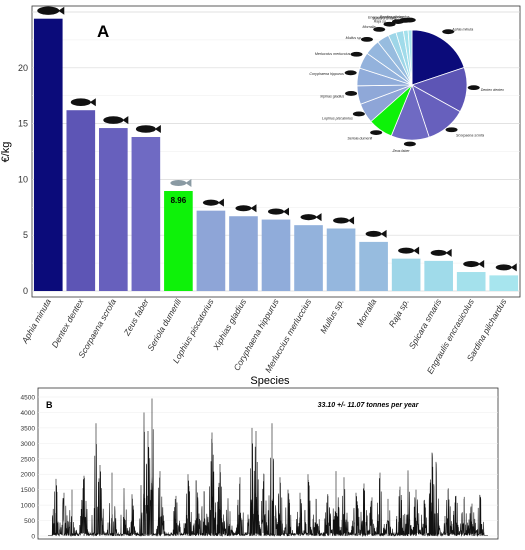 This screenshot has height=550, width=525. I want to click on x-tick-label: Dentex dentex, so click(67, 322).